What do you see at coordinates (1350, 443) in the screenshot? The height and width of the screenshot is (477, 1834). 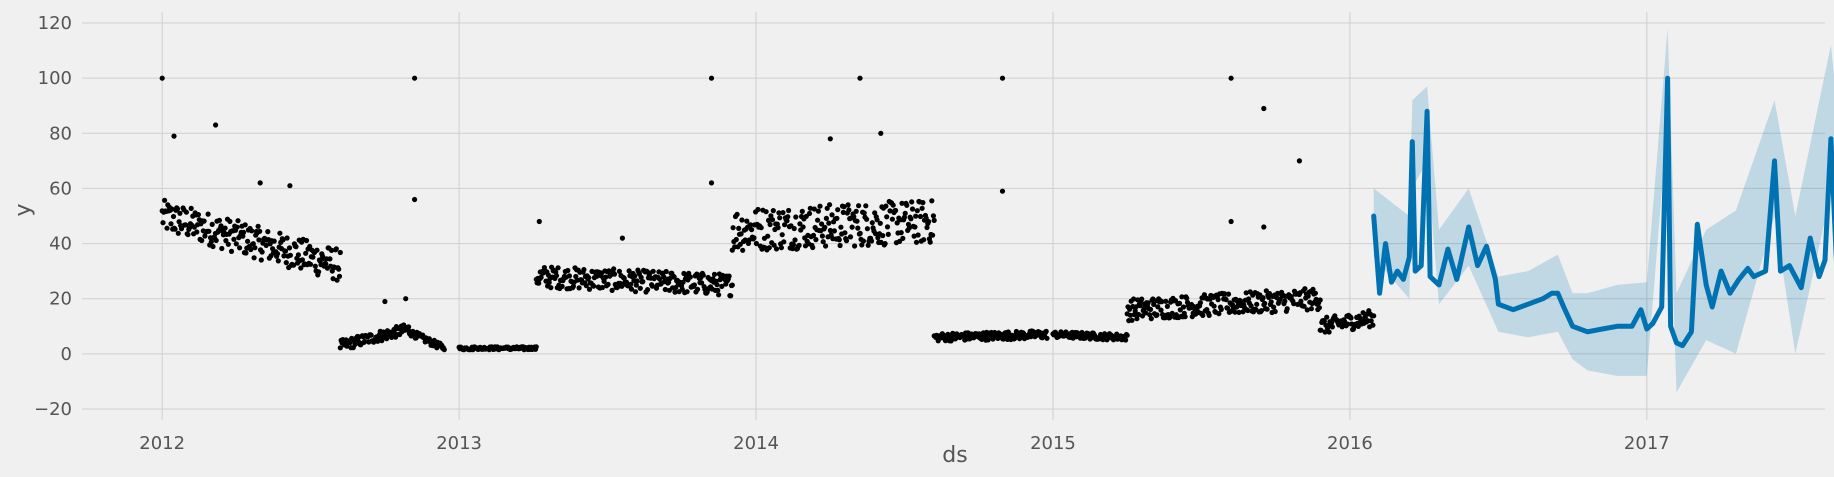 I see `x-tick-label-4: 2016` at bounding box center [1350, 443].